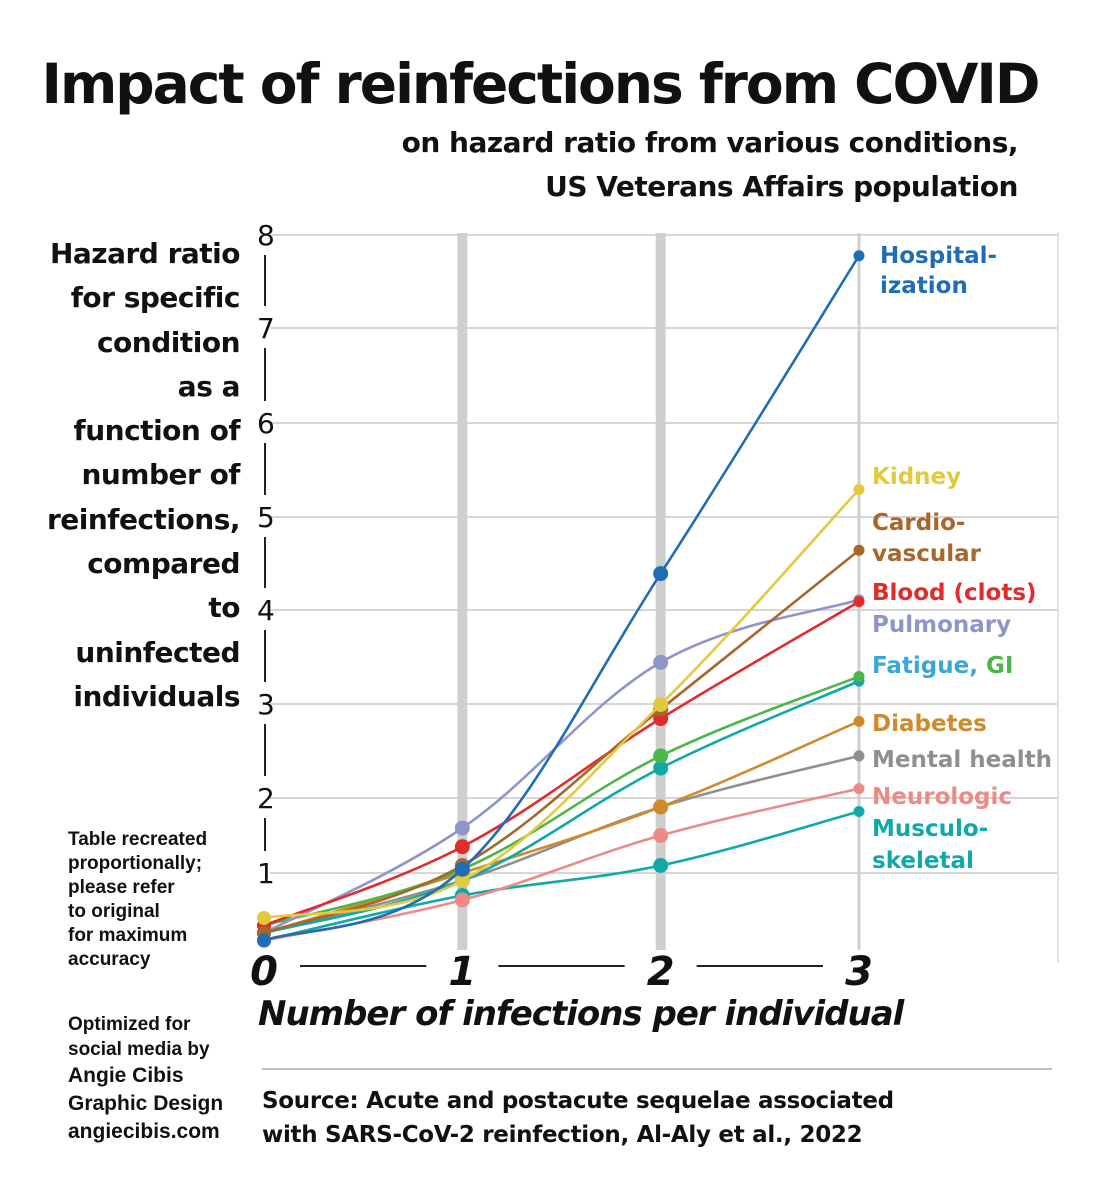 The image size is (1093, 1200). I want to click on y-axis-label-line: uninfected, so click(157, 652).